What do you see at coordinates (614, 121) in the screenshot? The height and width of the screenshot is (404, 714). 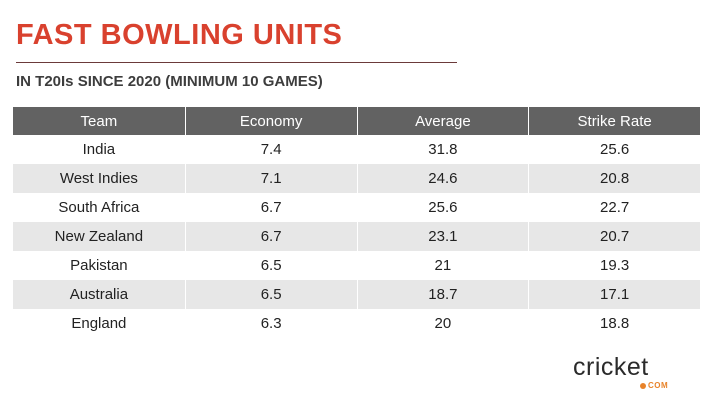 I see `column-header-strike-rate: Strike Rate` at bounding box center [614, 121].